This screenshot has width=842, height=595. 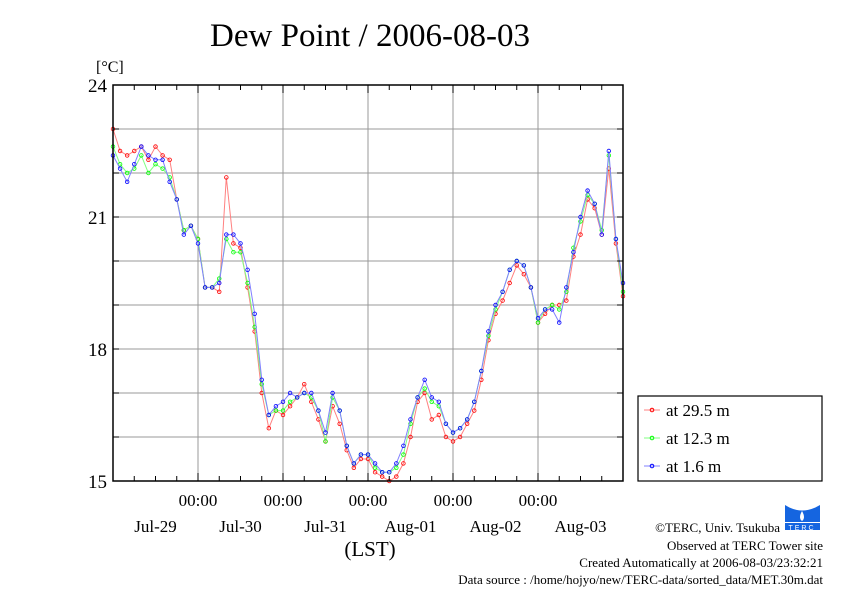 I want to click on x-date-label: Jul-29, so click(x=155, y=526).